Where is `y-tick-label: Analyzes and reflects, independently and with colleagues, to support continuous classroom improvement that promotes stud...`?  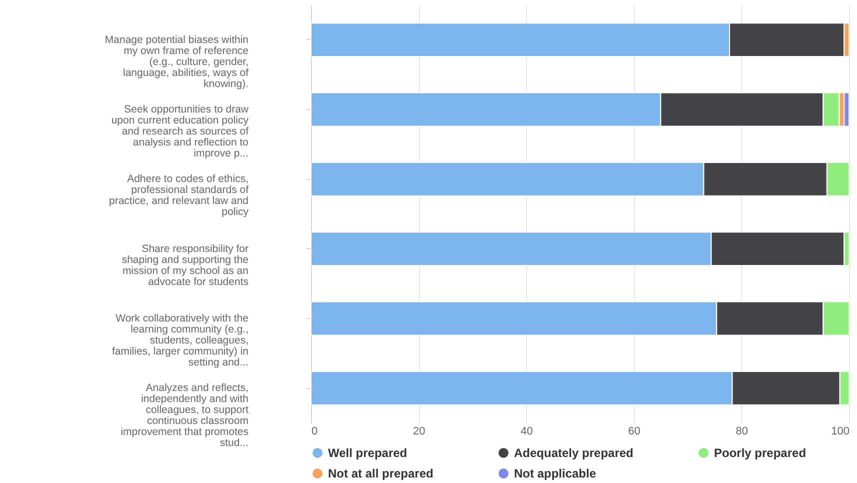
y-tick-label: Analyzes and reflects, independently and with colleagues, to support continuous classroom improvement that promotes stud... is located at coordinates (184, 416).